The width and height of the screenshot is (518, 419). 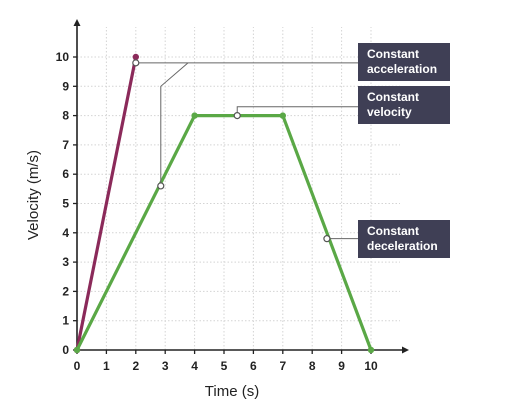 I want to click on y-tick-label-3: 3, so click(x=65, y=262).